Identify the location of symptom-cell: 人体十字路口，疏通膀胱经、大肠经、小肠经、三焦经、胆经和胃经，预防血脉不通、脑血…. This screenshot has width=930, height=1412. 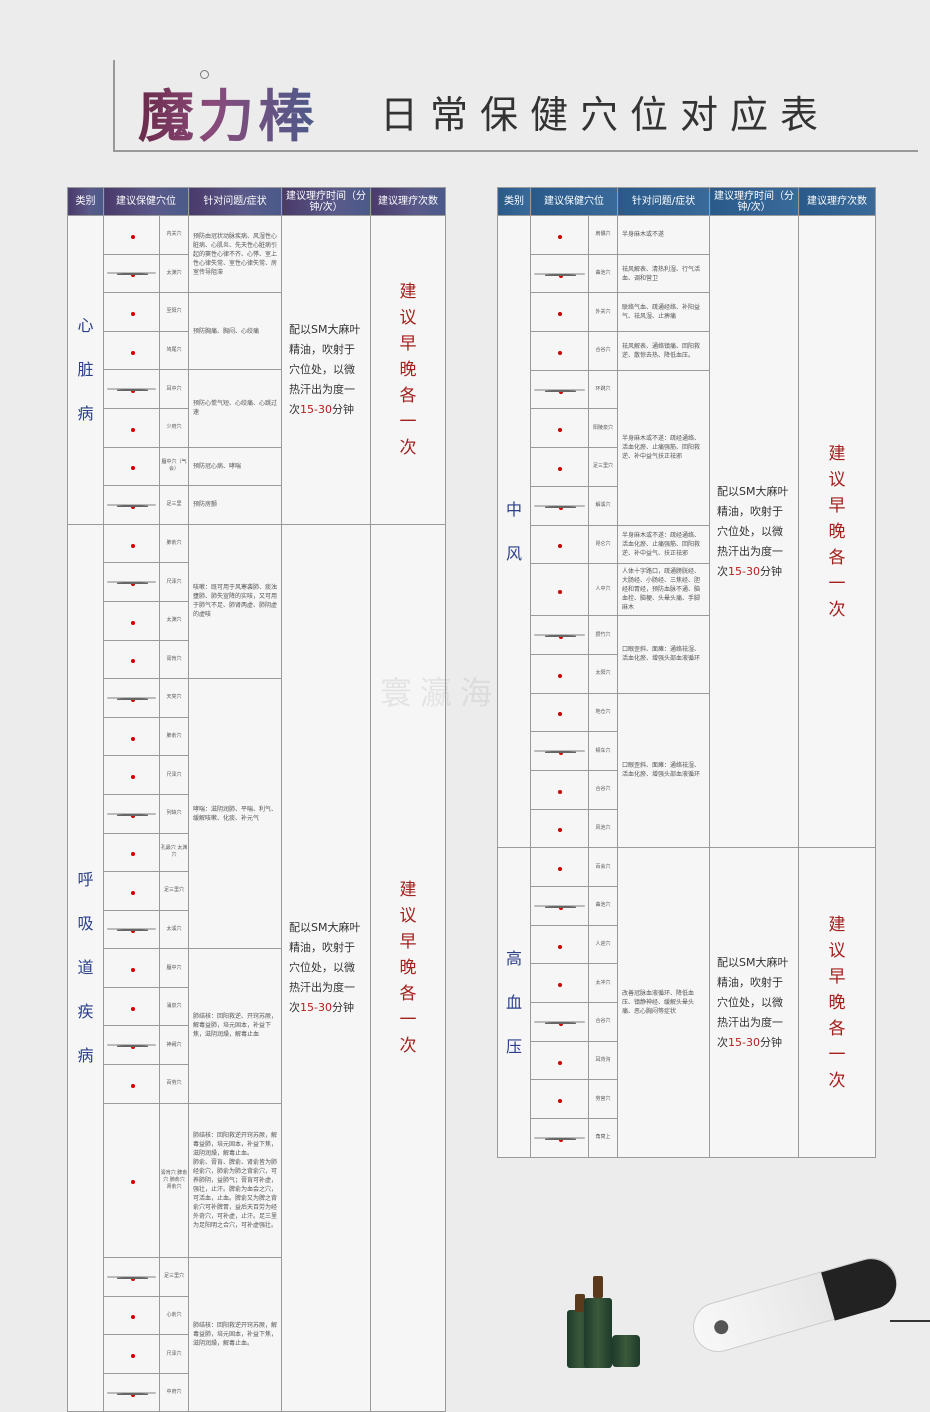
(663, 590).